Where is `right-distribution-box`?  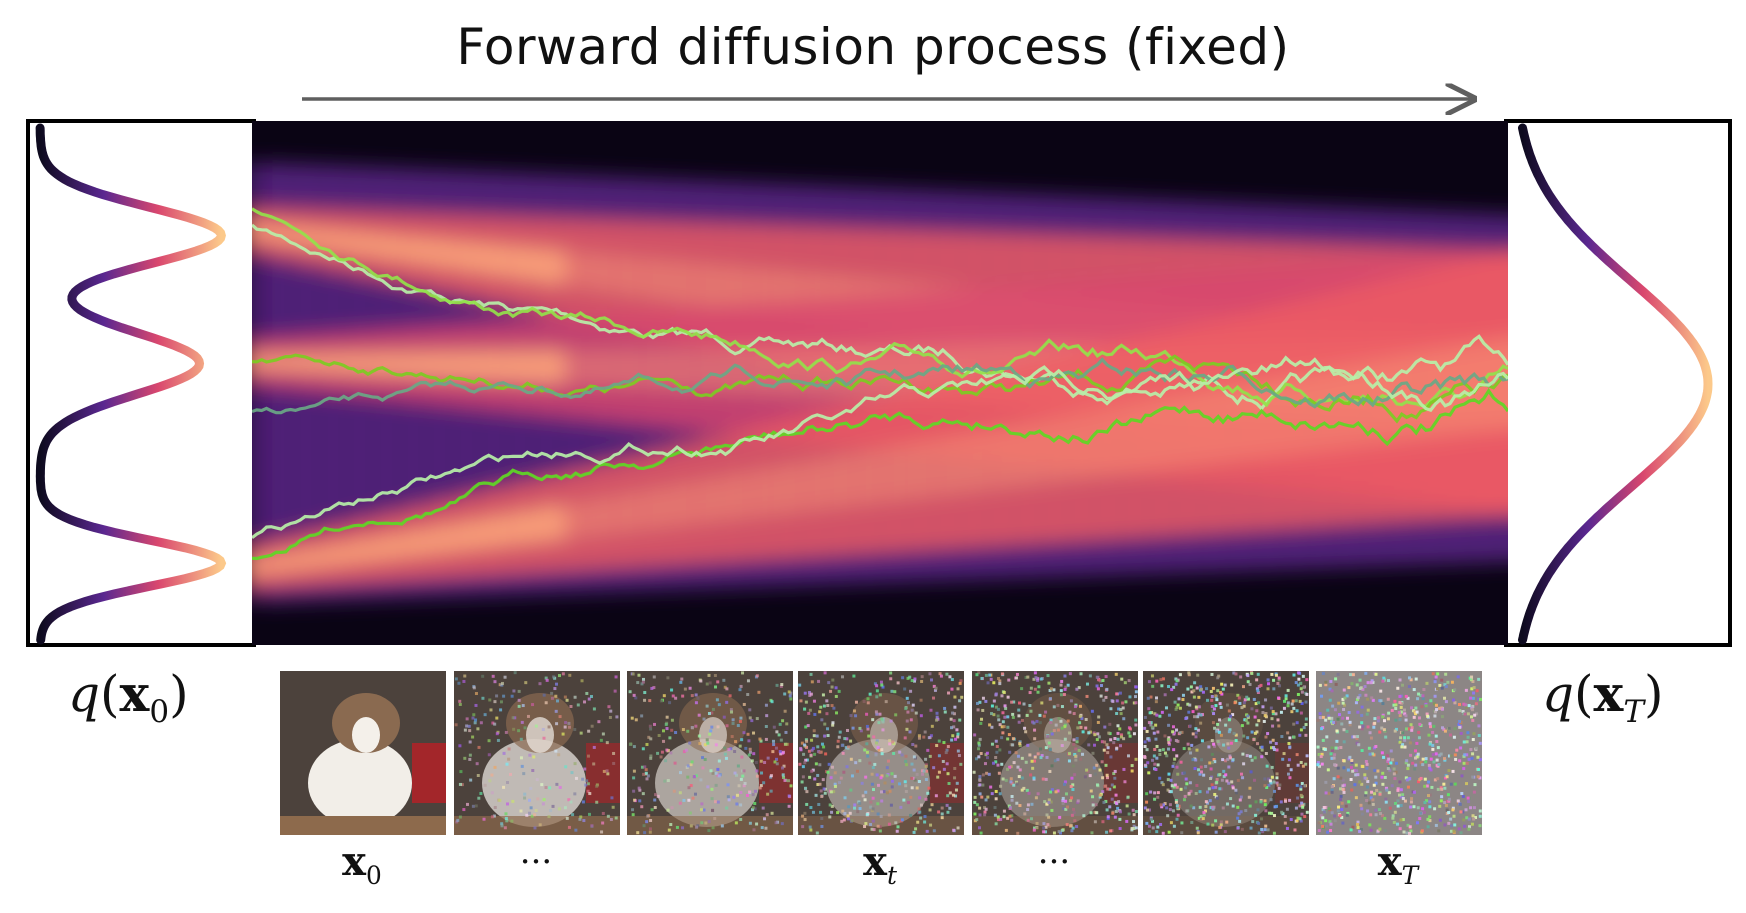 right-distribution-box is located at coordinates (1618, 383).